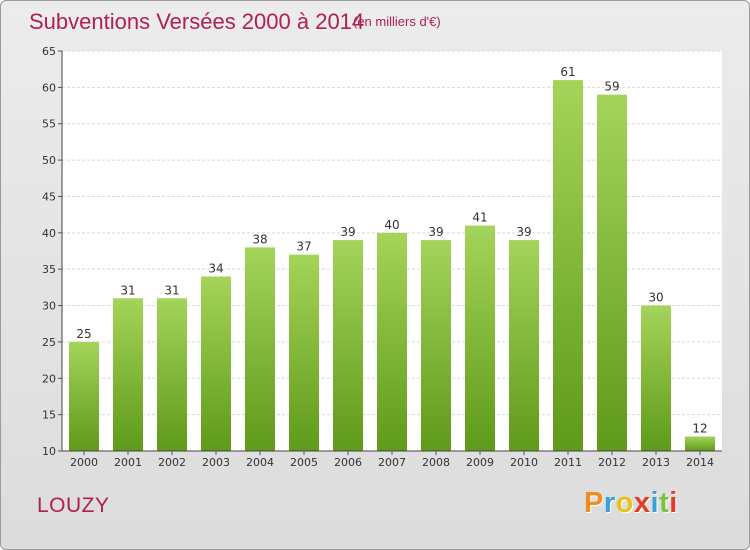 Image resolution: width=750 pixels, height=550 pixels. Describe the element at coordinates (216, 462) in the screenshot. I see `x-tick-label: 2003` at that location.